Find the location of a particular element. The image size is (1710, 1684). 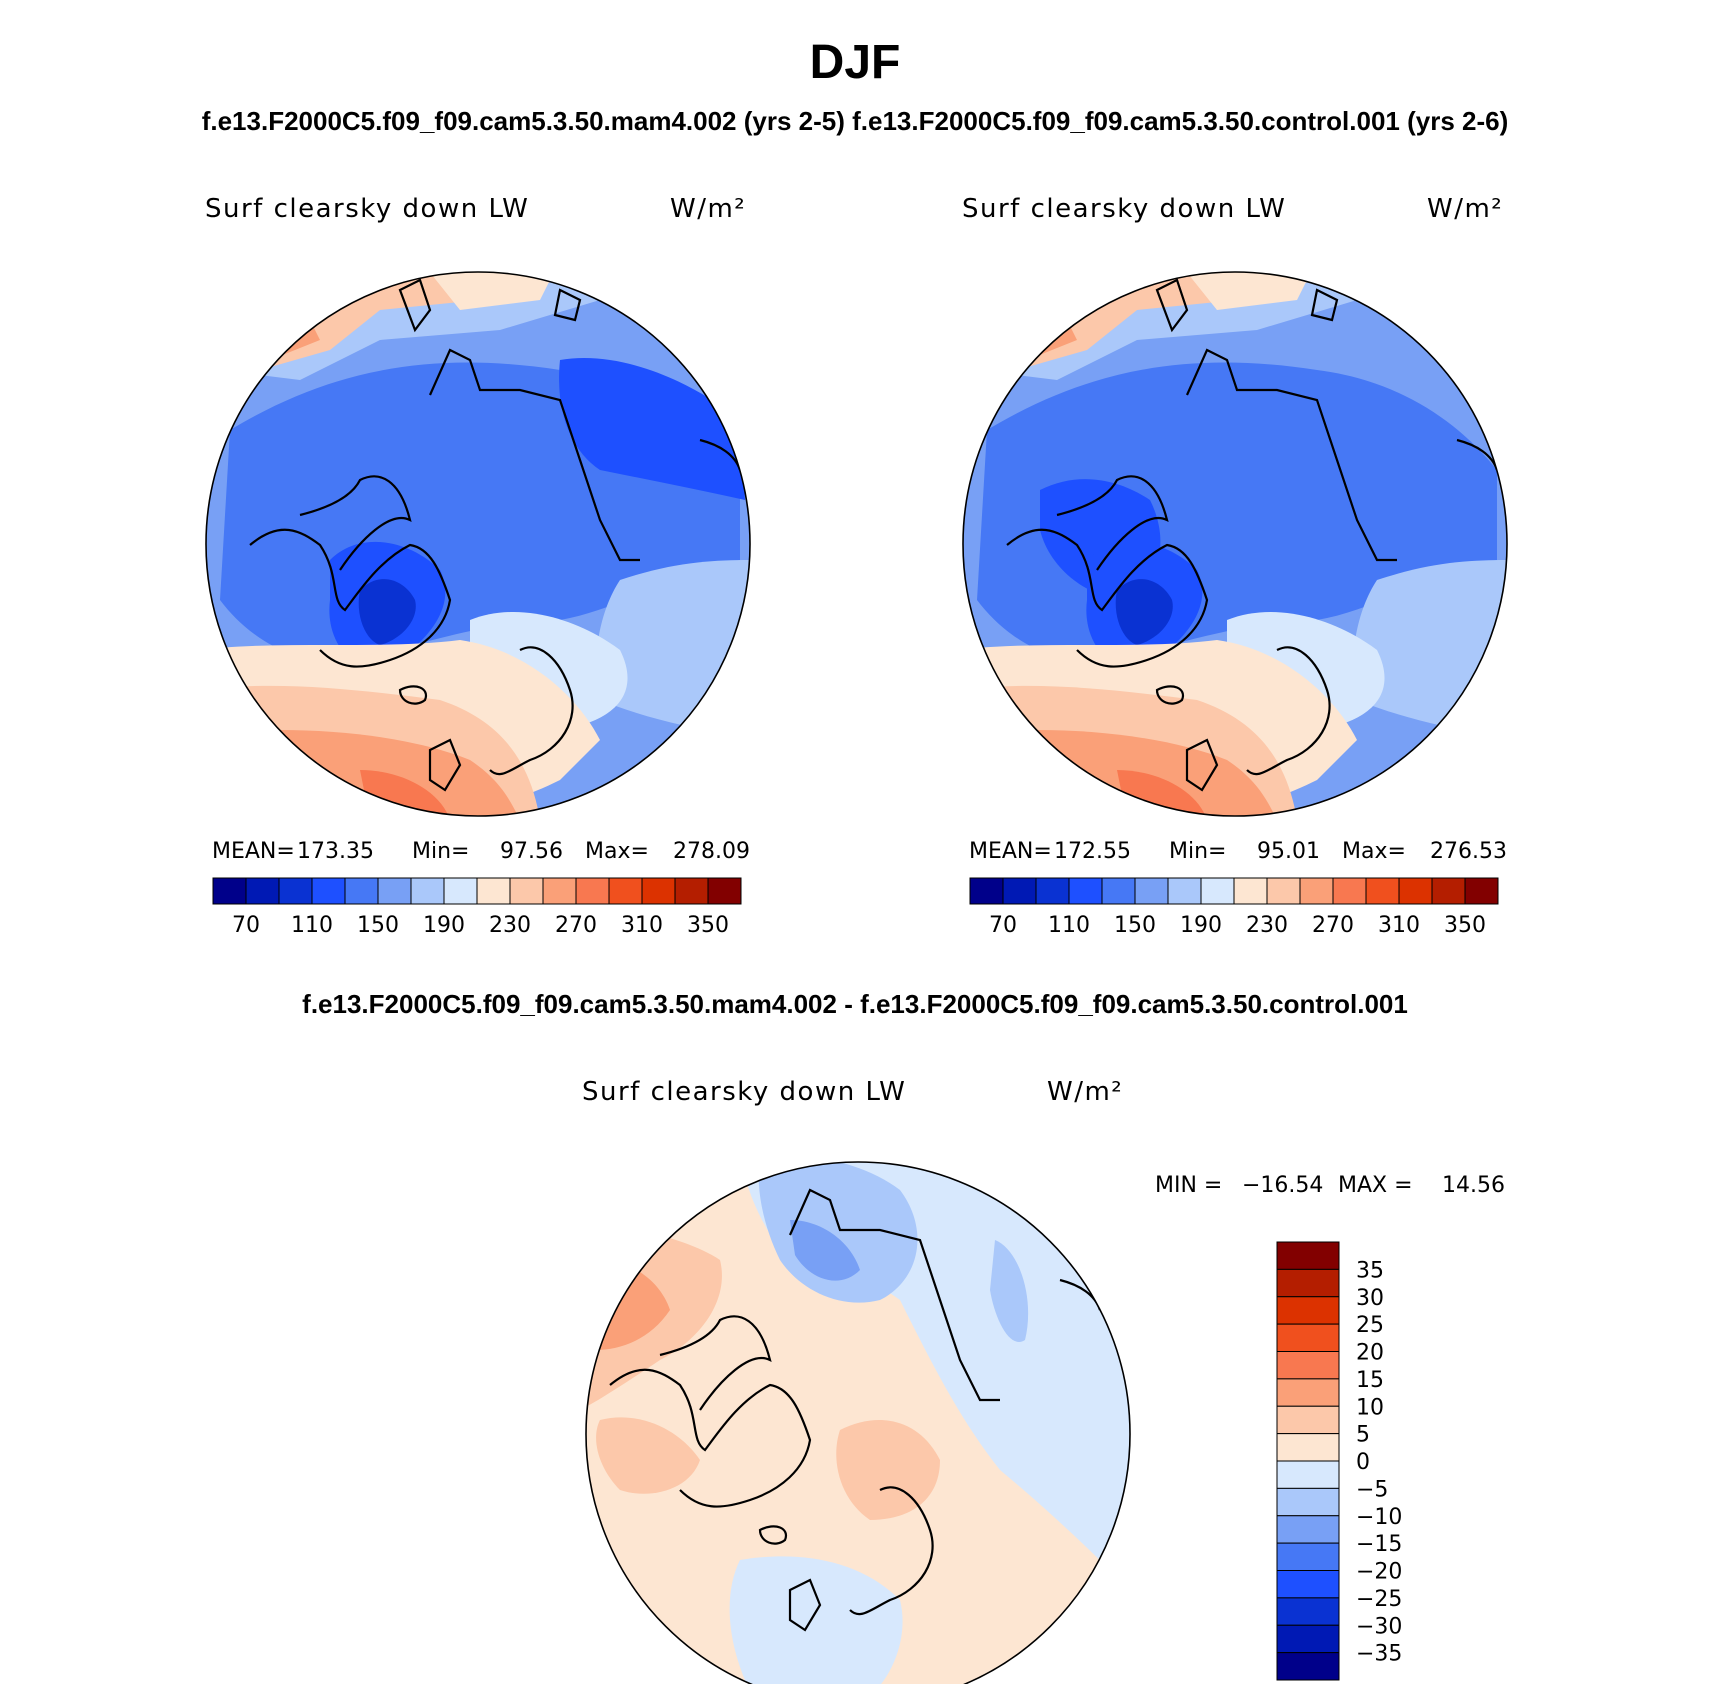

panel-difference-max-label: MAX = is located at coordinates (1375, 1185).